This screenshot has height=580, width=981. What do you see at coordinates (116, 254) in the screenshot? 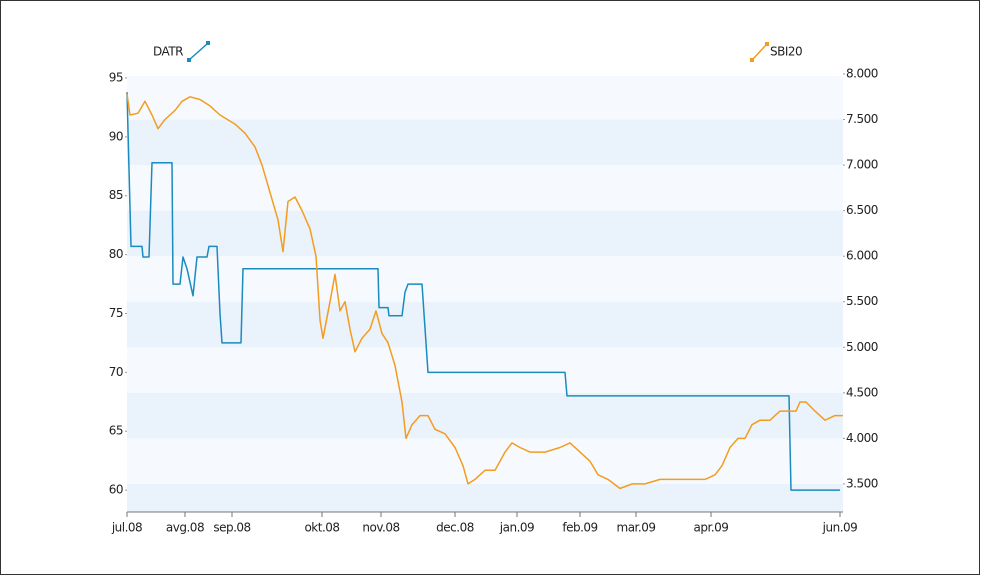
I see `y-tick-label: 80` at bounding box center [116, 254].